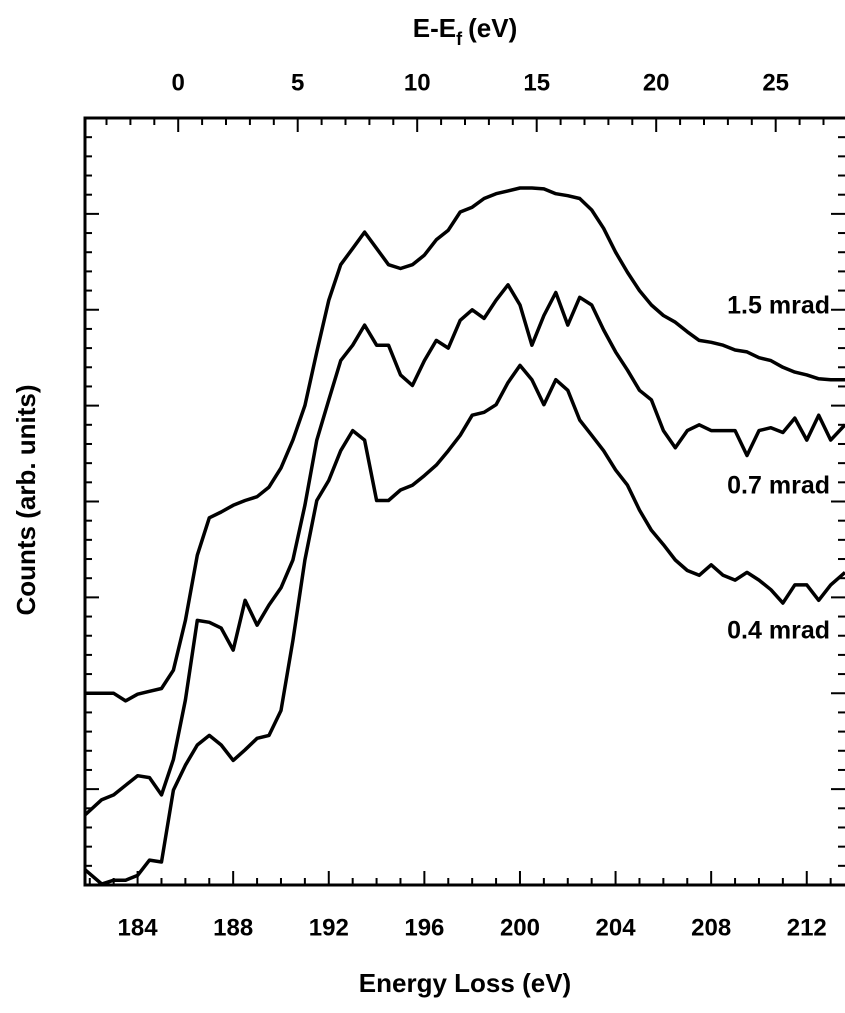 The height and width of the screenshot is (1013, 845). I want to click on x2-title-sub: f, so click(459, 39).